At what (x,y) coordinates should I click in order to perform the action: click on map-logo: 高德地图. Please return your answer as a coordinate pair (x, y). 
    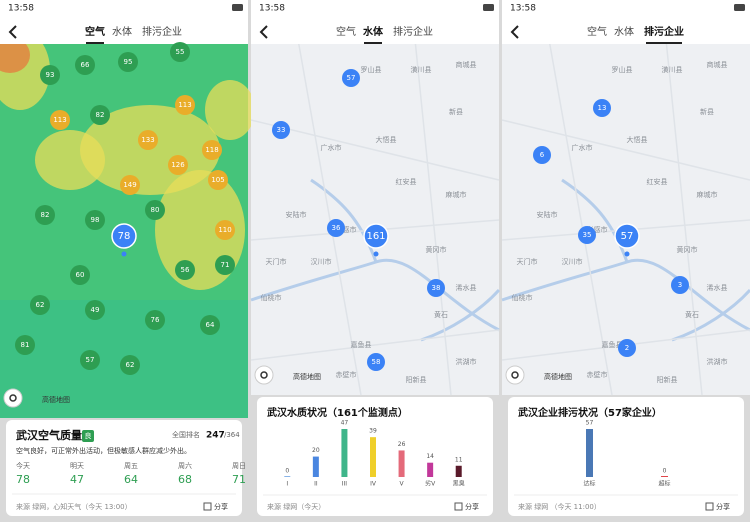
    Looking at the image, I should click on (56, 399).